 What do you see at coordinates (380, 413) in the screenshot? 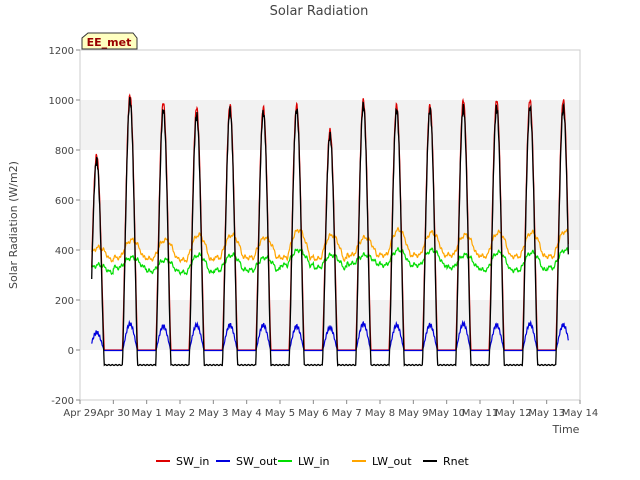
I see `x-tick-label: May 8` at bounding box center [380, 413].